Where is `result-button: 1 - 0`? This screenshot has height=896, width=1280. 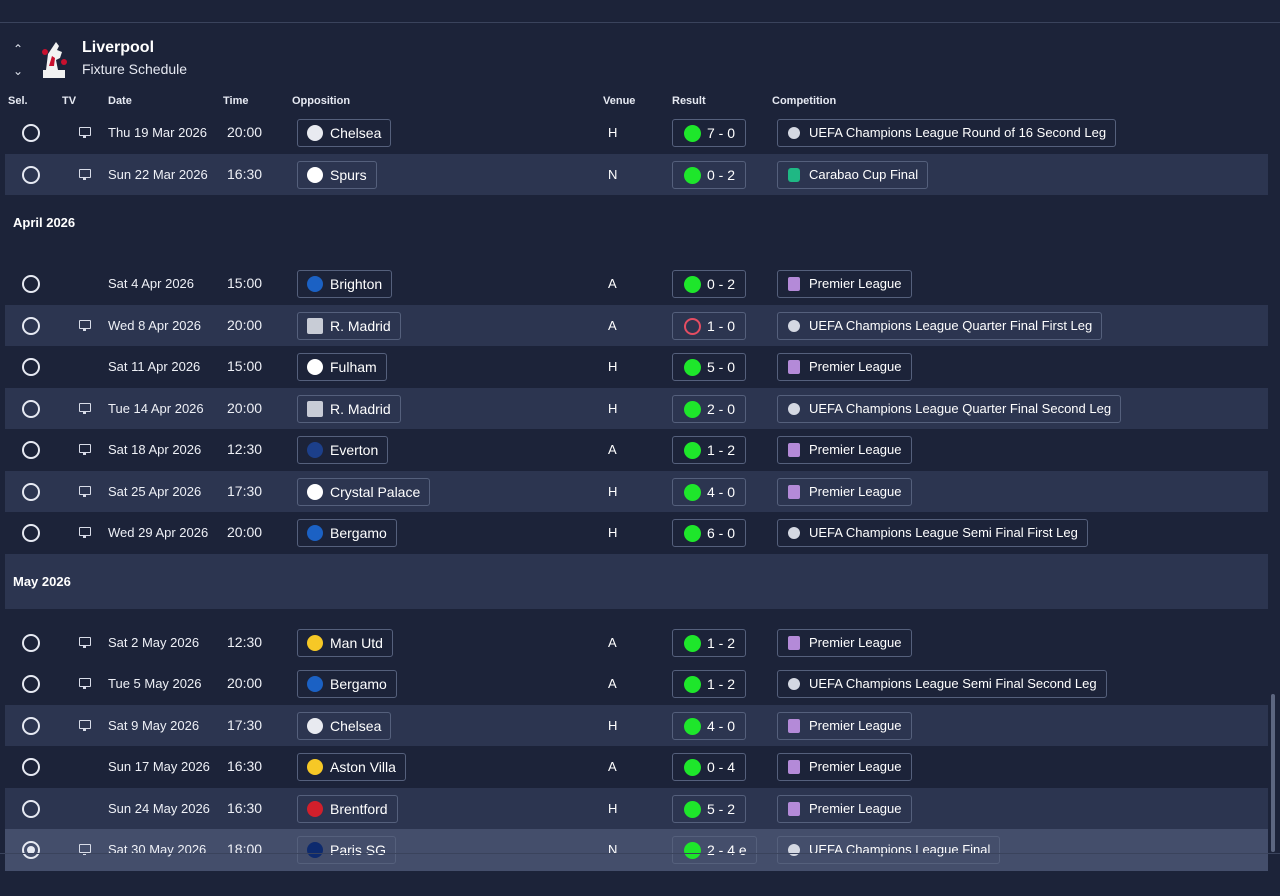
result-button: 1 - 0 is located at coordinates (709, 325).